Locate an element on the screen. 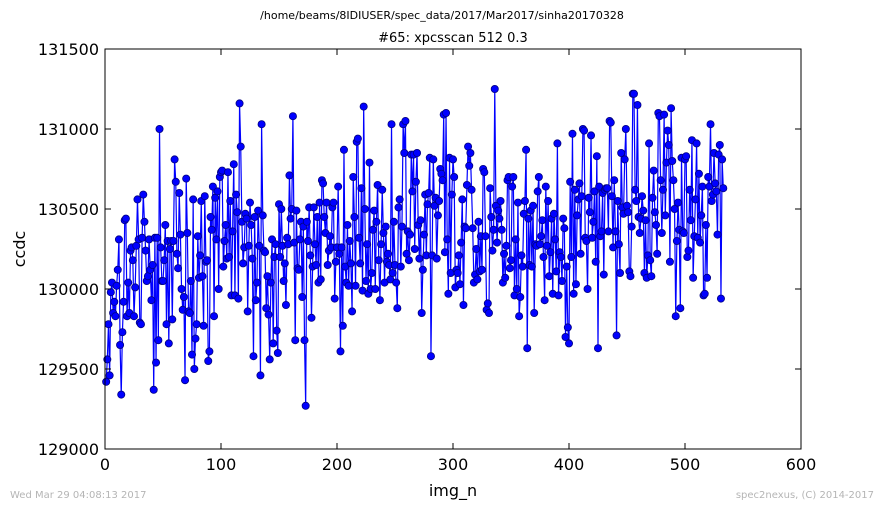 This screenshot has width=884, height=509. x-tick-label: 500 is located at coordinates (685, 464).